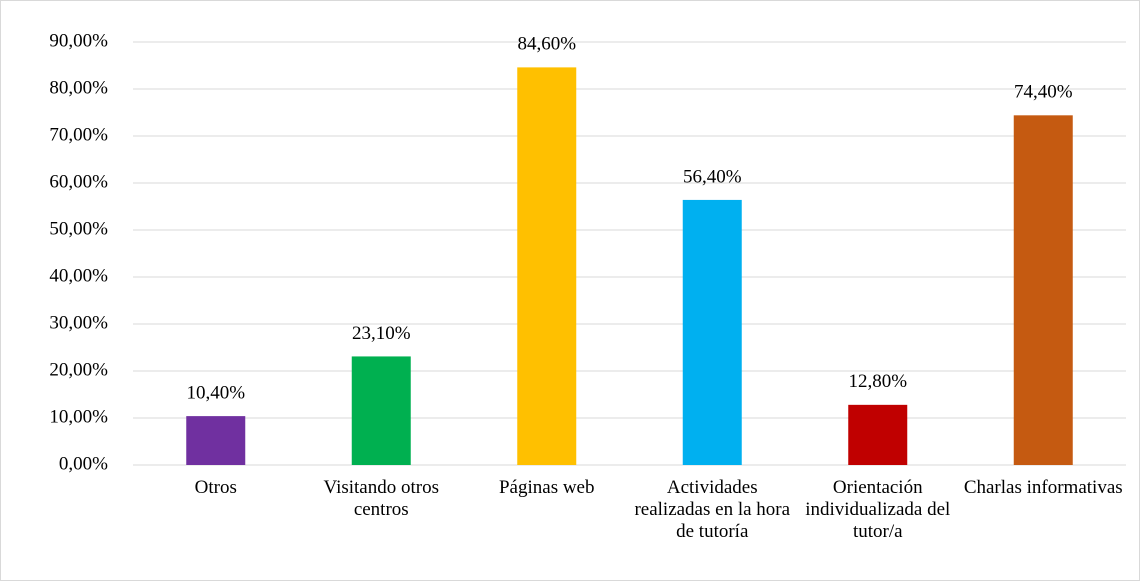  I want to click on x-tick-label: Otros, so click(215, 487).